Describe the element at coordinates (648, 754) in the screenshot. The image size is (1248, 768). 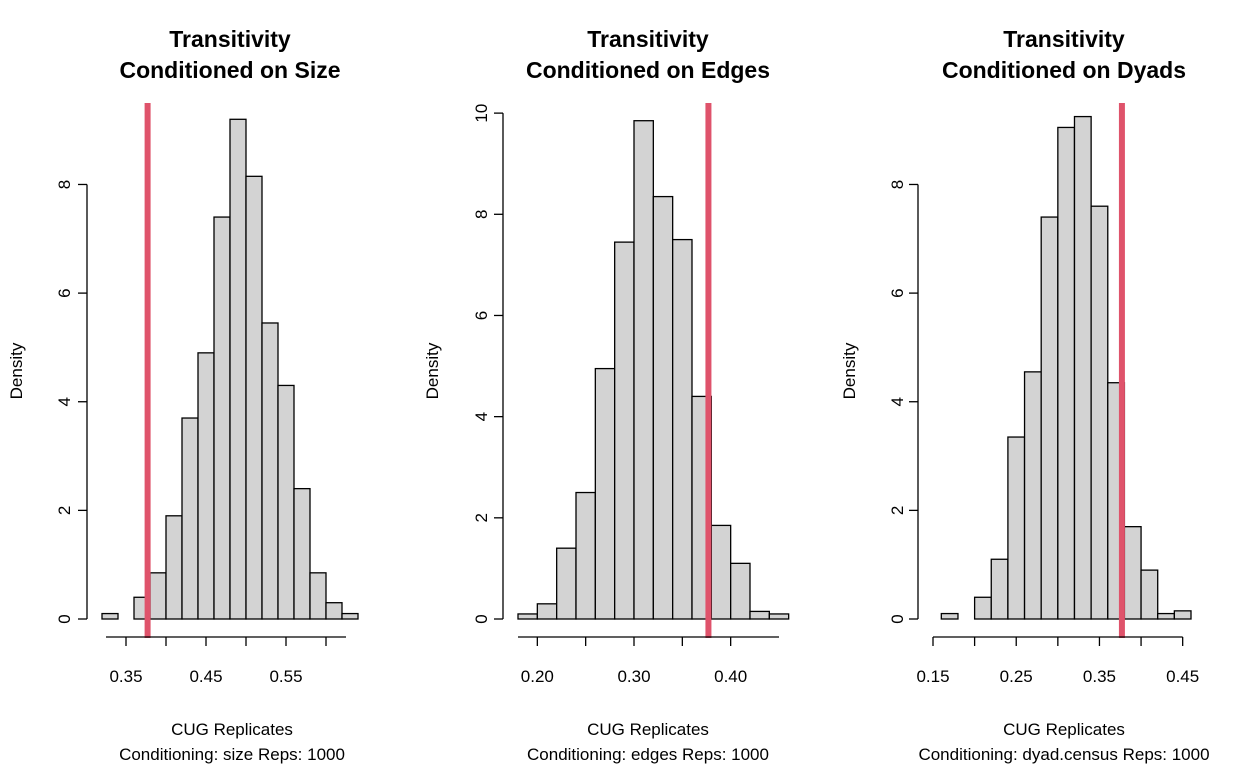
I see `x-axis-label-line-2: Conditioning: edges Reps: 1000` at that location.